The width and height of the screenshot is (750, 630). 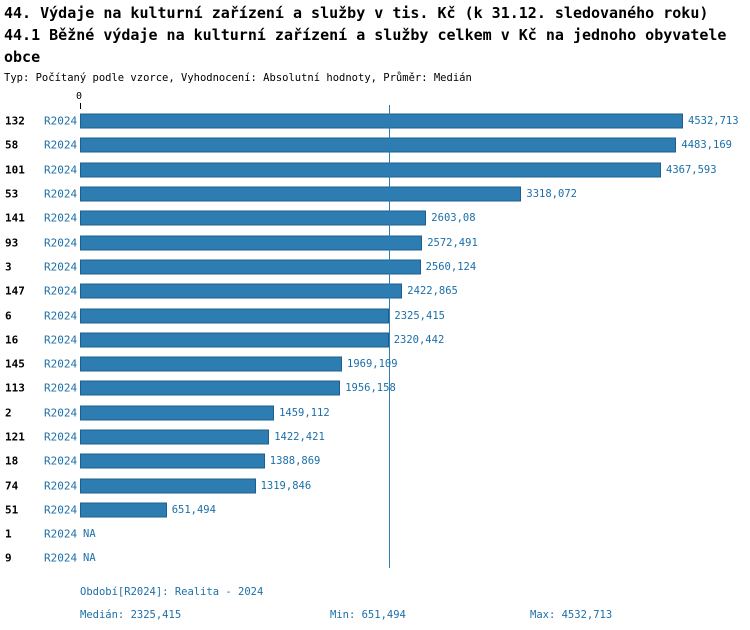 I want to click on chart-row: 141 R2024 2603,08, so click(x=375, y=218).